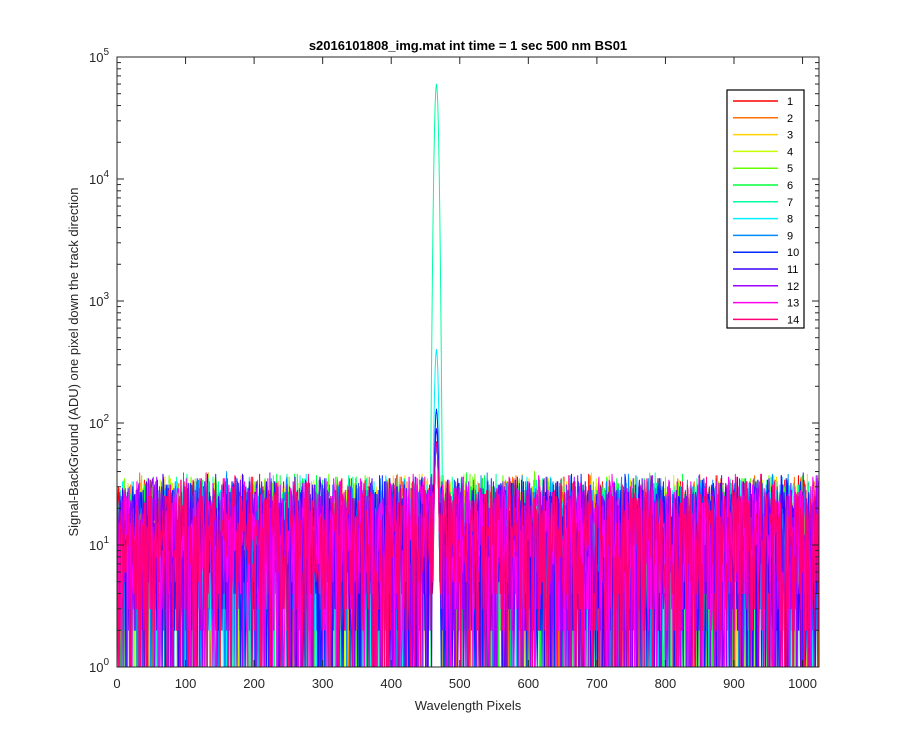 The image size is (900, 750). I want to click on legend-label: 8, so click(790, 220).